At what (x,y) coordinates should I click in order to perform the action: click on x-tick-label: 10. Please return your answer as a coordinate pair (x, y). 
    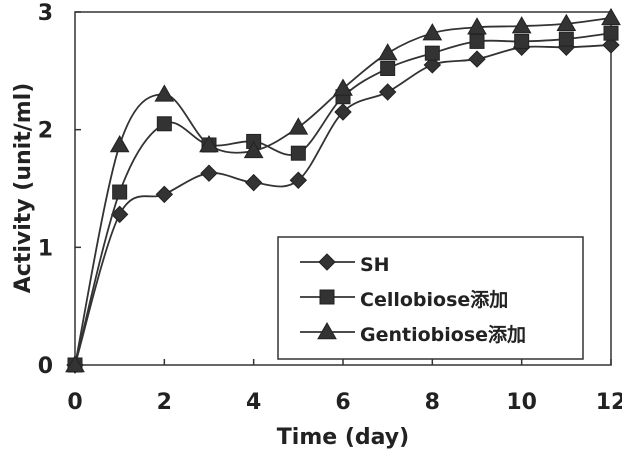
    Looking at the image, I should click on (521, 402).